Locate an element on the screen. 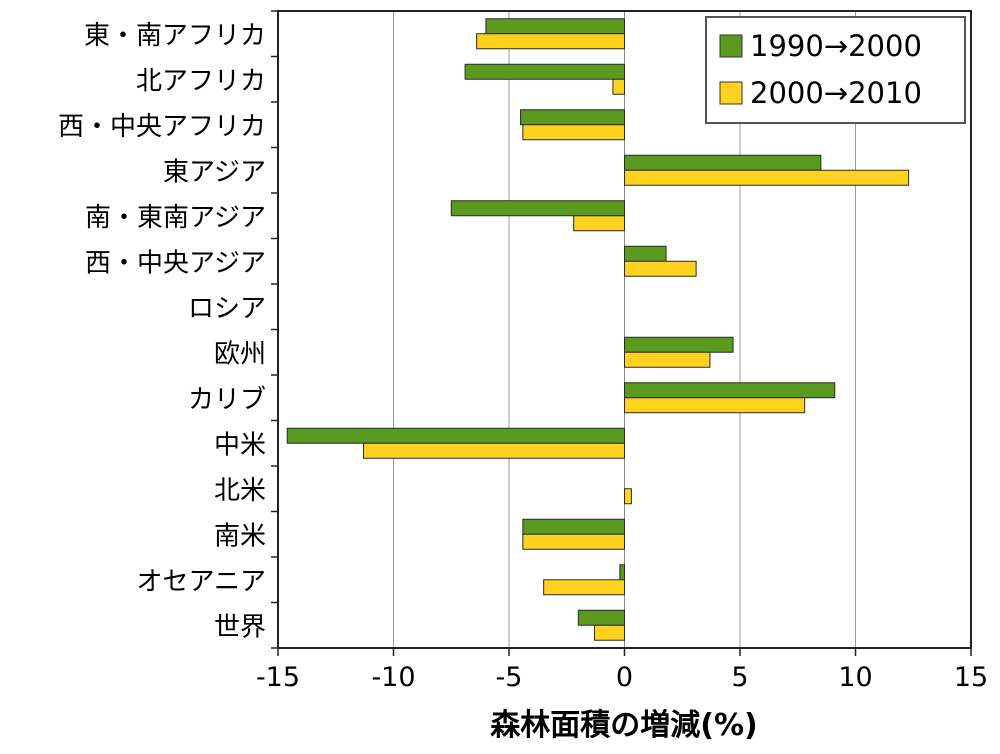  legend-box is located at coordinates (835, 70).